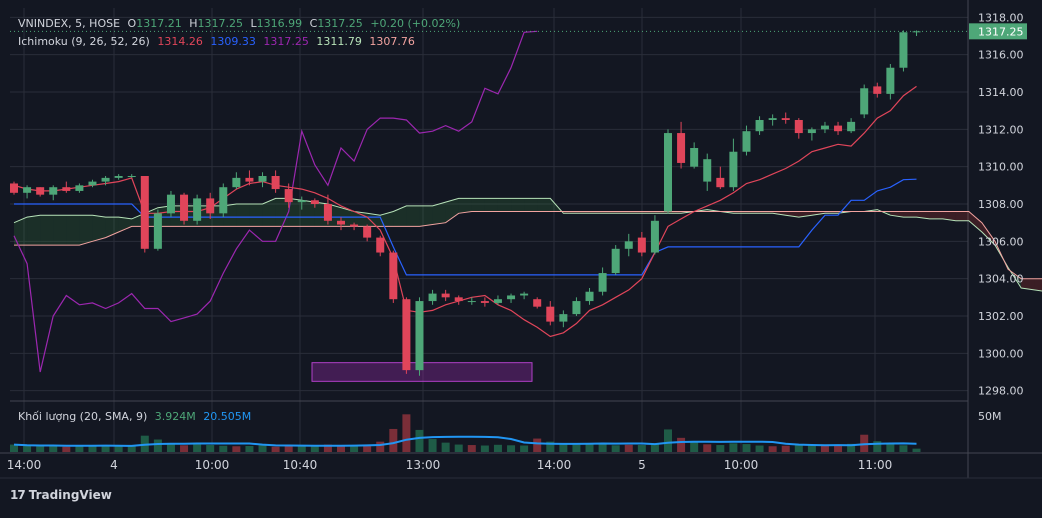 This screenshot has width=1042, height=518. Describe the element at coordinates (83, 416) in the screenshot. I see `volume-label: Khối lượng (20, SMA, 9)` at that location.